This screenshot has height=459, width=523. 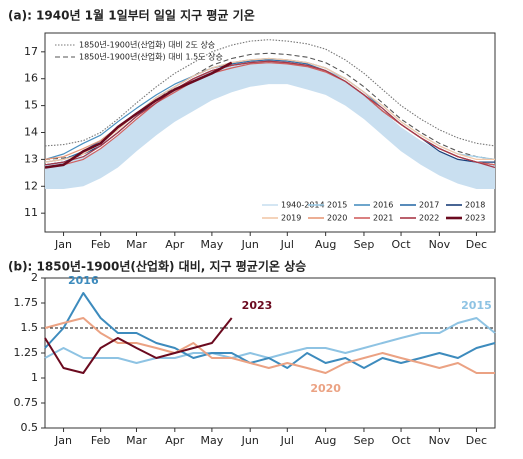 What do you see at coordinates (26, 352) in the screenshot?
I see `y-tick-label: 1.25` at bounding box center [26, 352].